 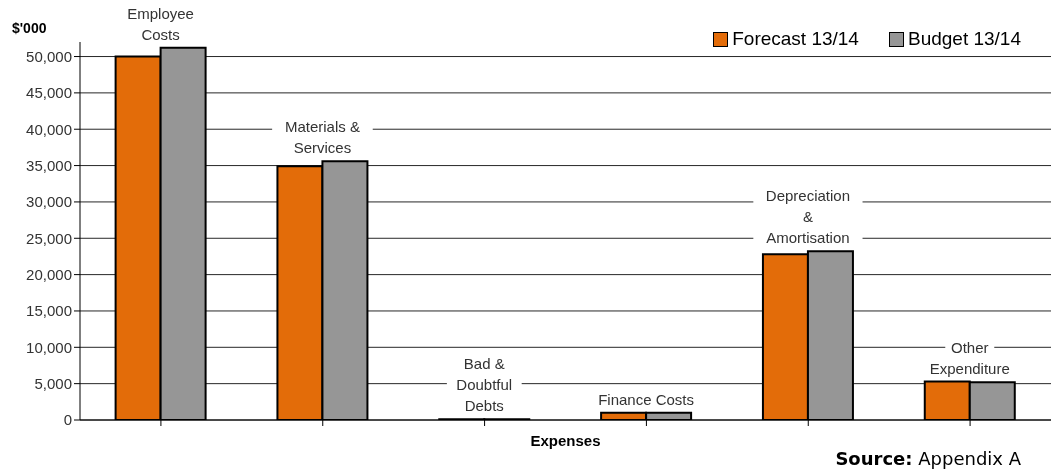 What do you see at coordinates (808, 217) in the screenshot?
I see `x-tick-label: Depreciation & Amortisation` at bounding box center [808, 217].